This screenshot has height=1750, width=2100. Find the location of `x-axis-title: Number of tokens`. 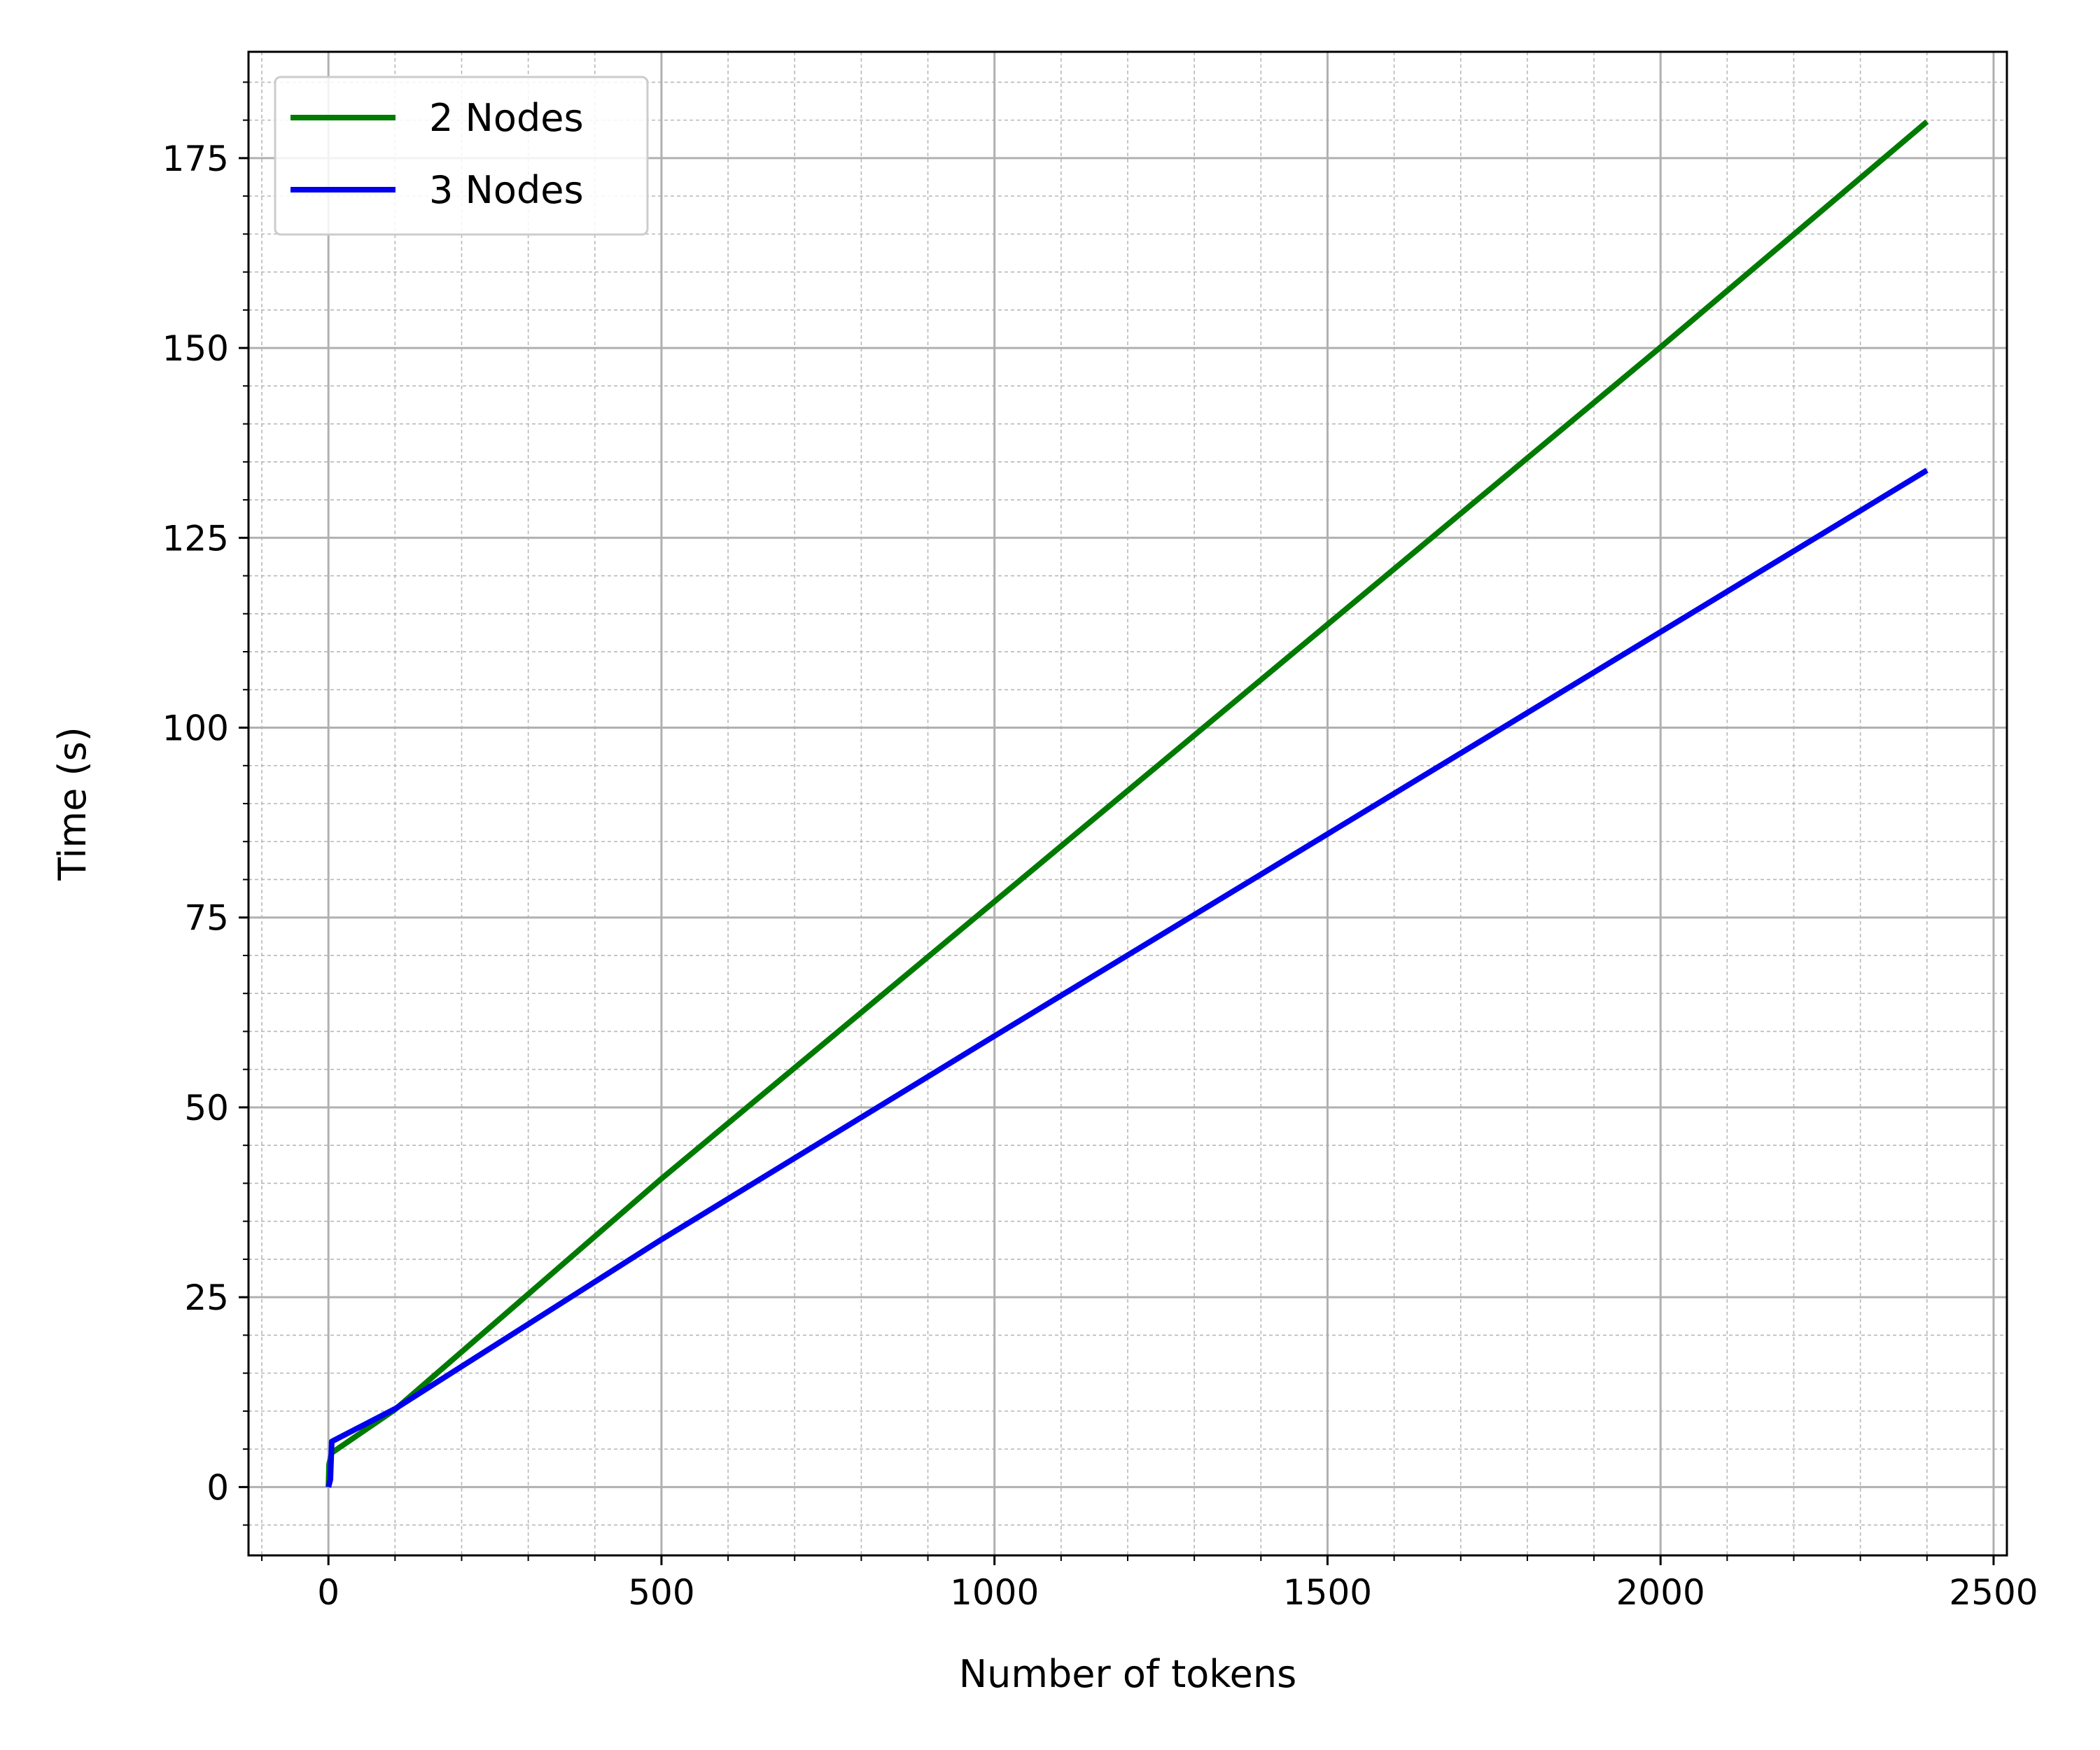

x-axis-title: Number of tokens is located at coordinates (1127, 1674).